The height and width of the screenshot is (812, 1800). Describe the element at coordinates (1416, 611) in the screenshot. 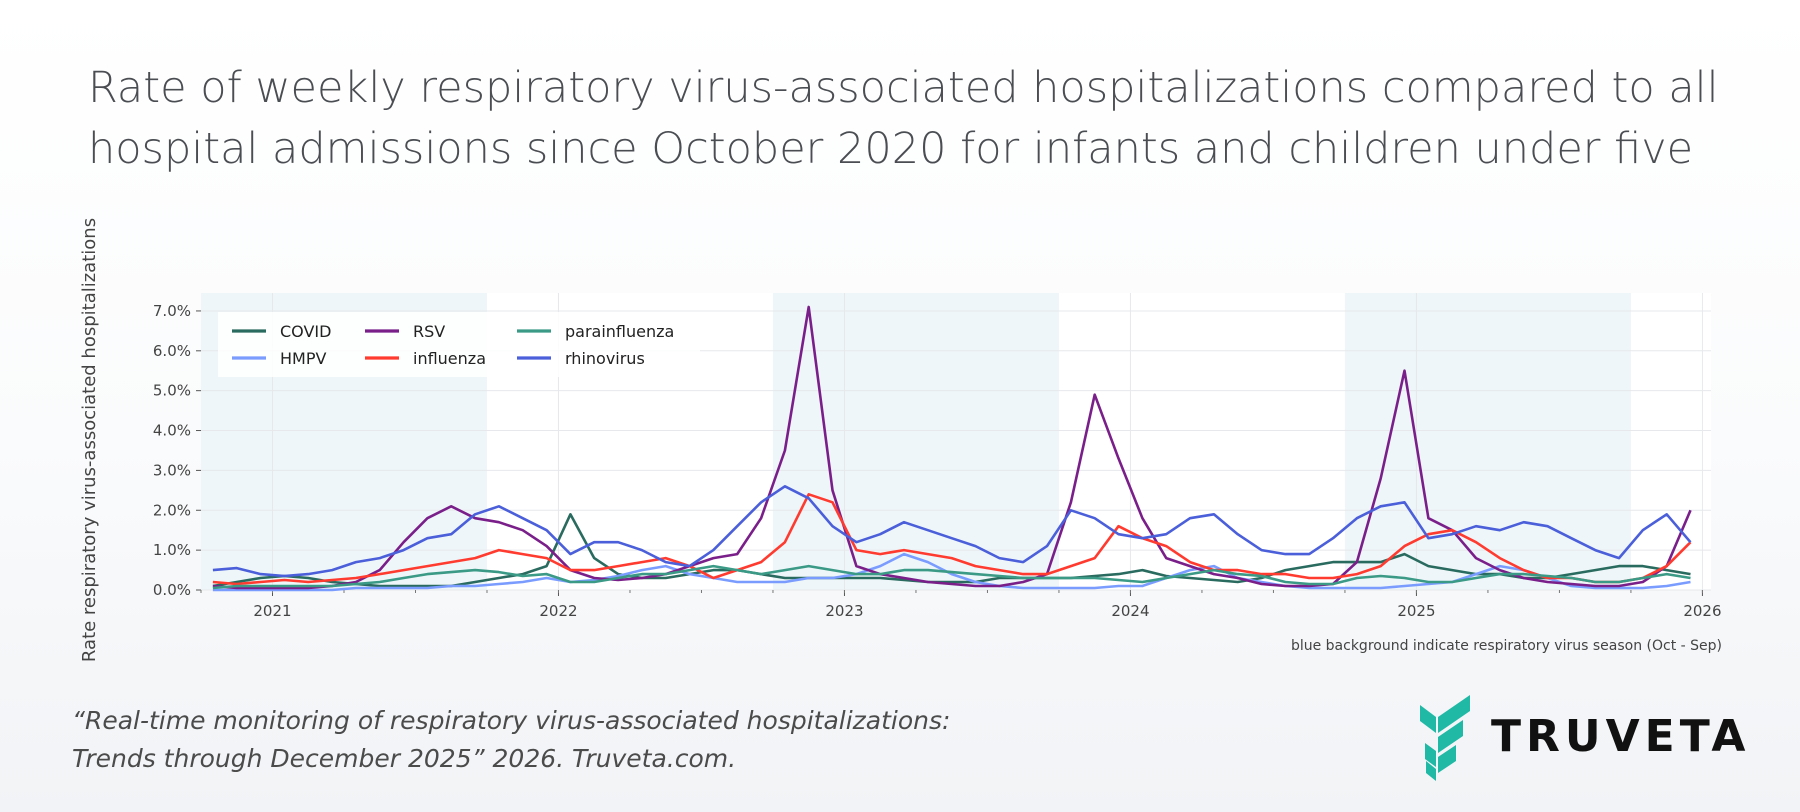

I see `x-tick-label: 2025` at that location.